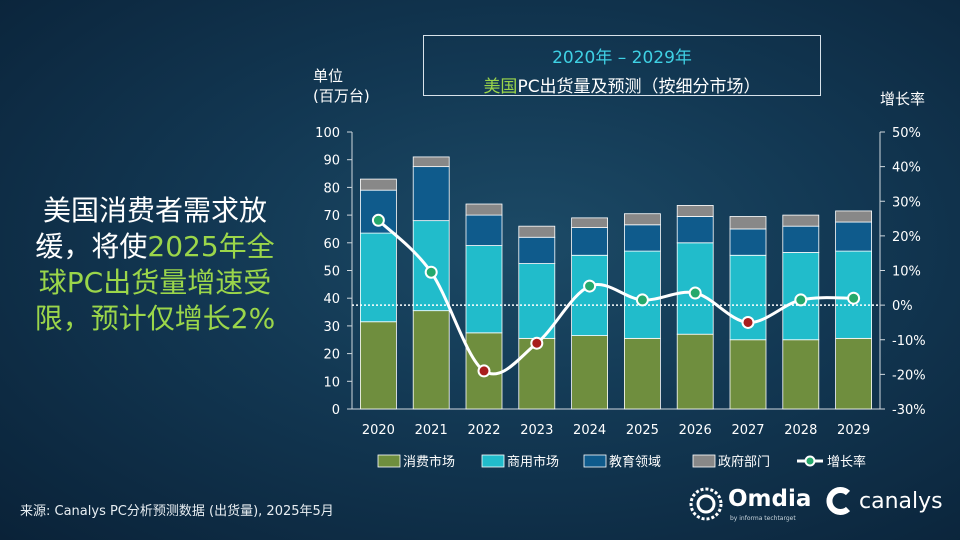  Describe the element at coordinates (536, 430) in the screenshot. I see `x-tick-label: 2023` at that location.